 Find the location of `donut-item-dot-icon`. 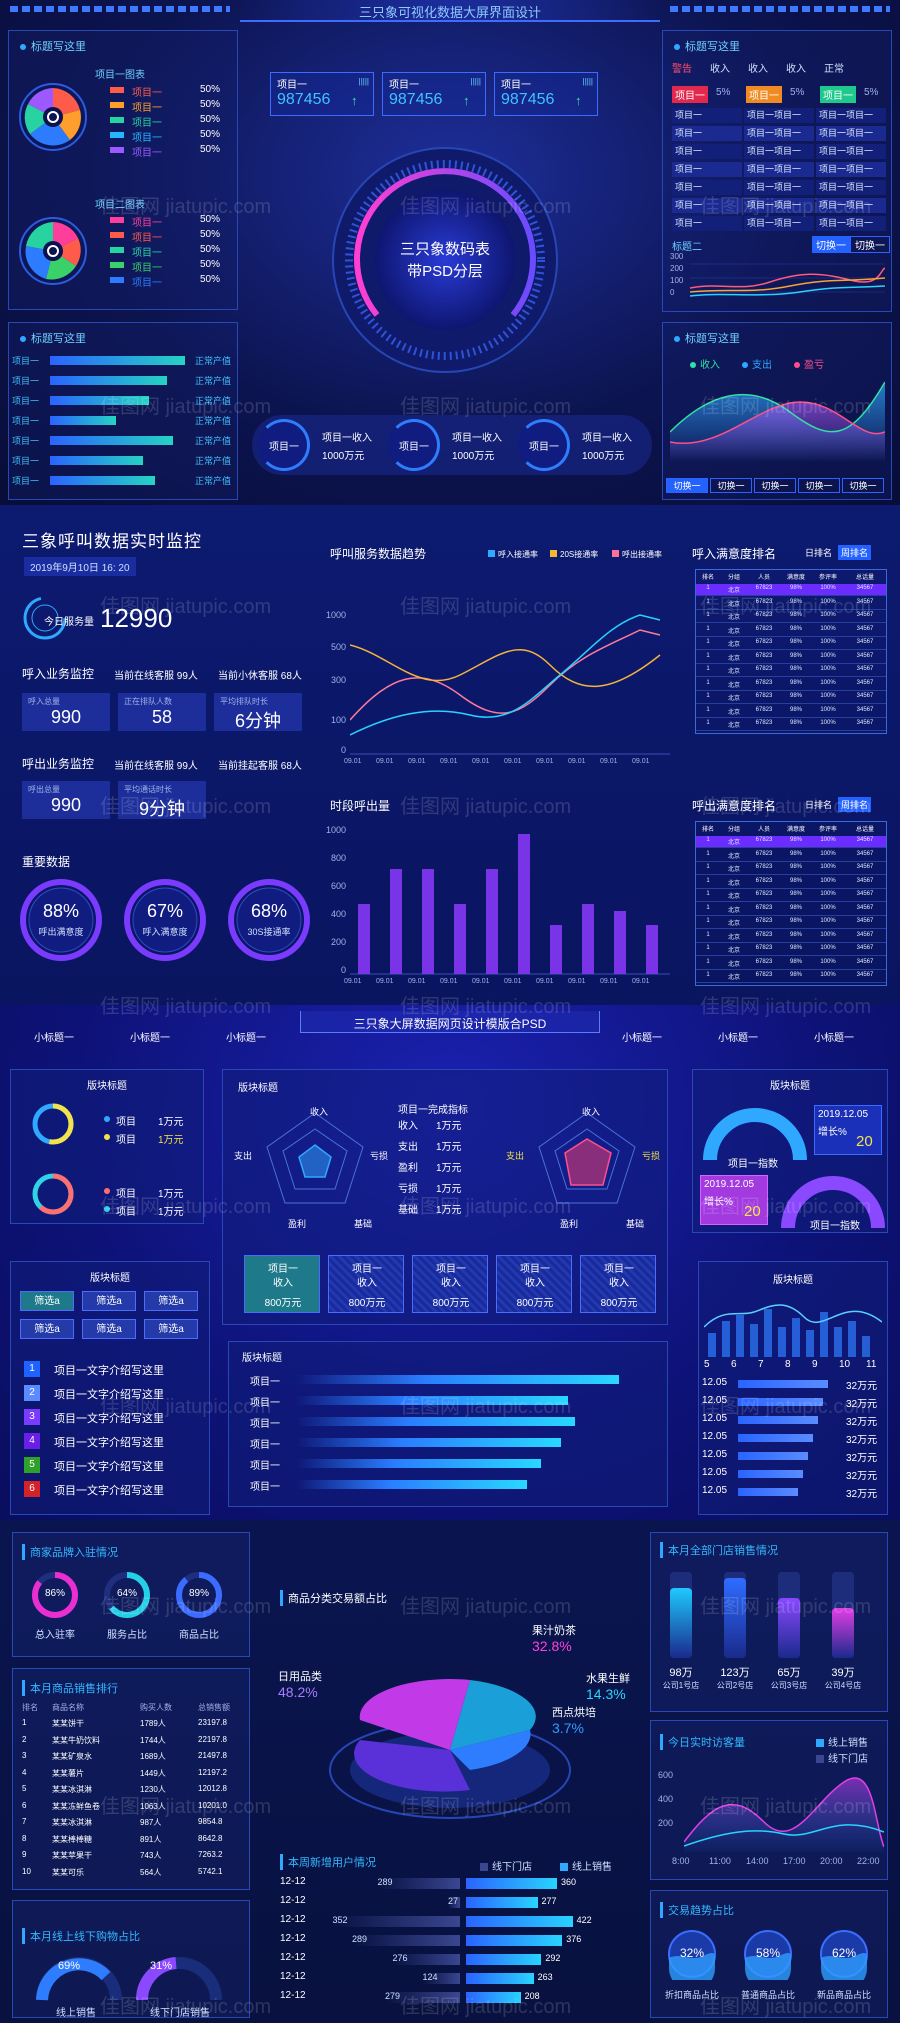

donut-item-dot-icon is located at coordinates (107, 1119).